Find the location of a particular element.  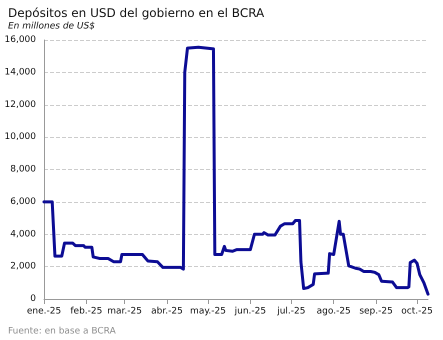

x-tick-label: ene.-25 is located at coordinates (44, 311).